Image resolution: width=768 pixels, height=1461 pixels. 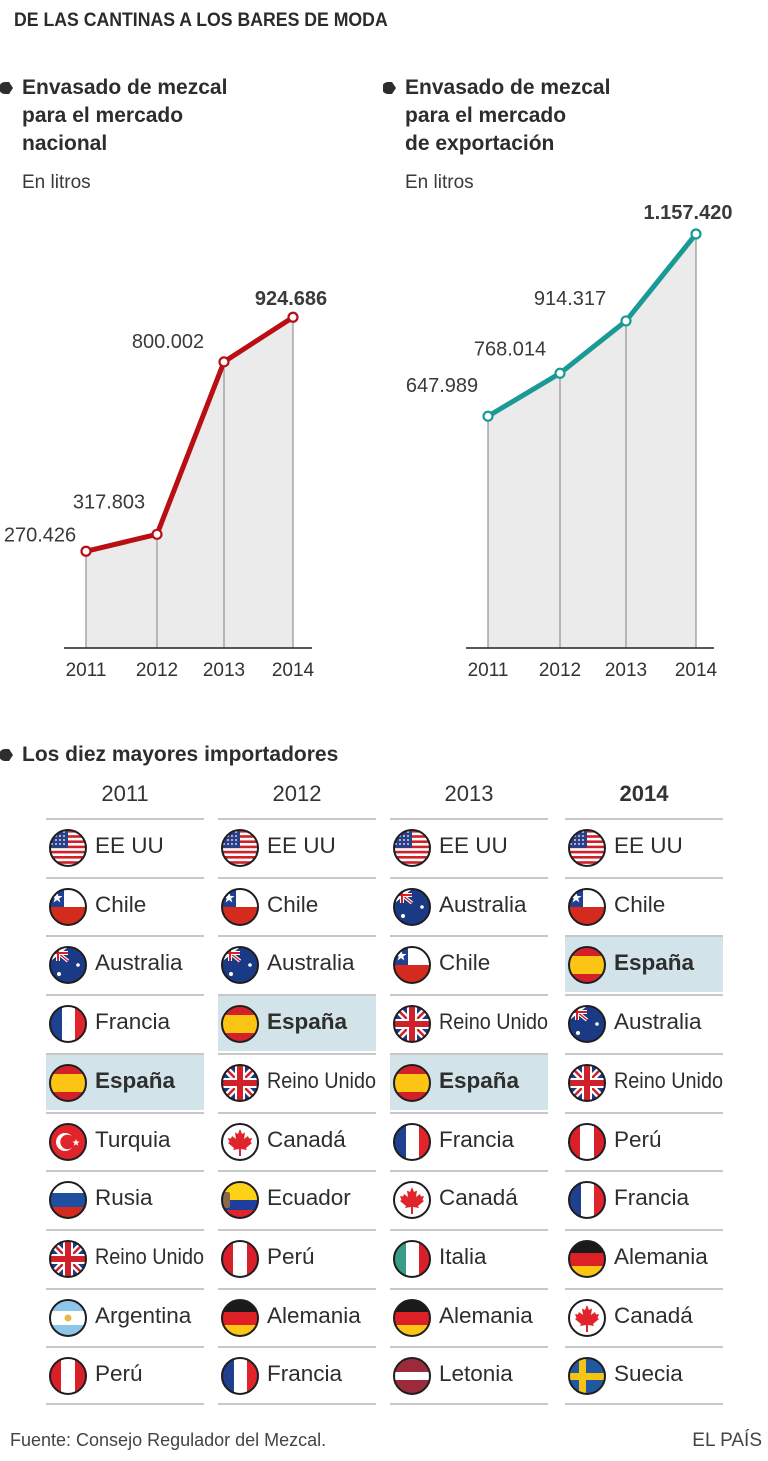 What do you see at coordinates (40, 535) in the screenshot?
I see `data-label: 270.426` at bounding box center [40, 535].